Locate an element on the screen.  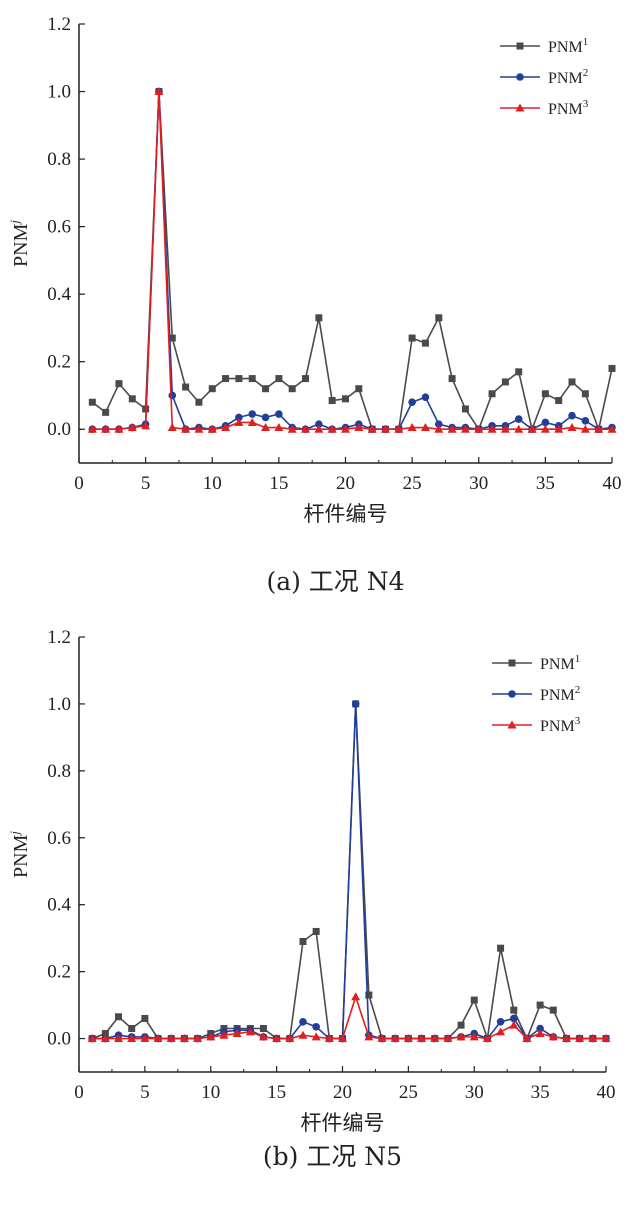
x-tick-label: 0 is located at coordinates (79, 1092).